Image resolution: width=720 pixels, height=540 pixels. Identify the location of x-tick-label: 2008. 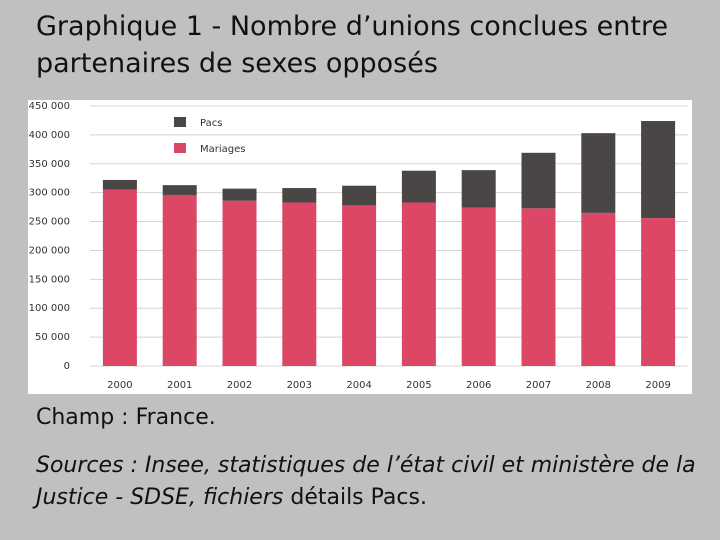
(598, 385).